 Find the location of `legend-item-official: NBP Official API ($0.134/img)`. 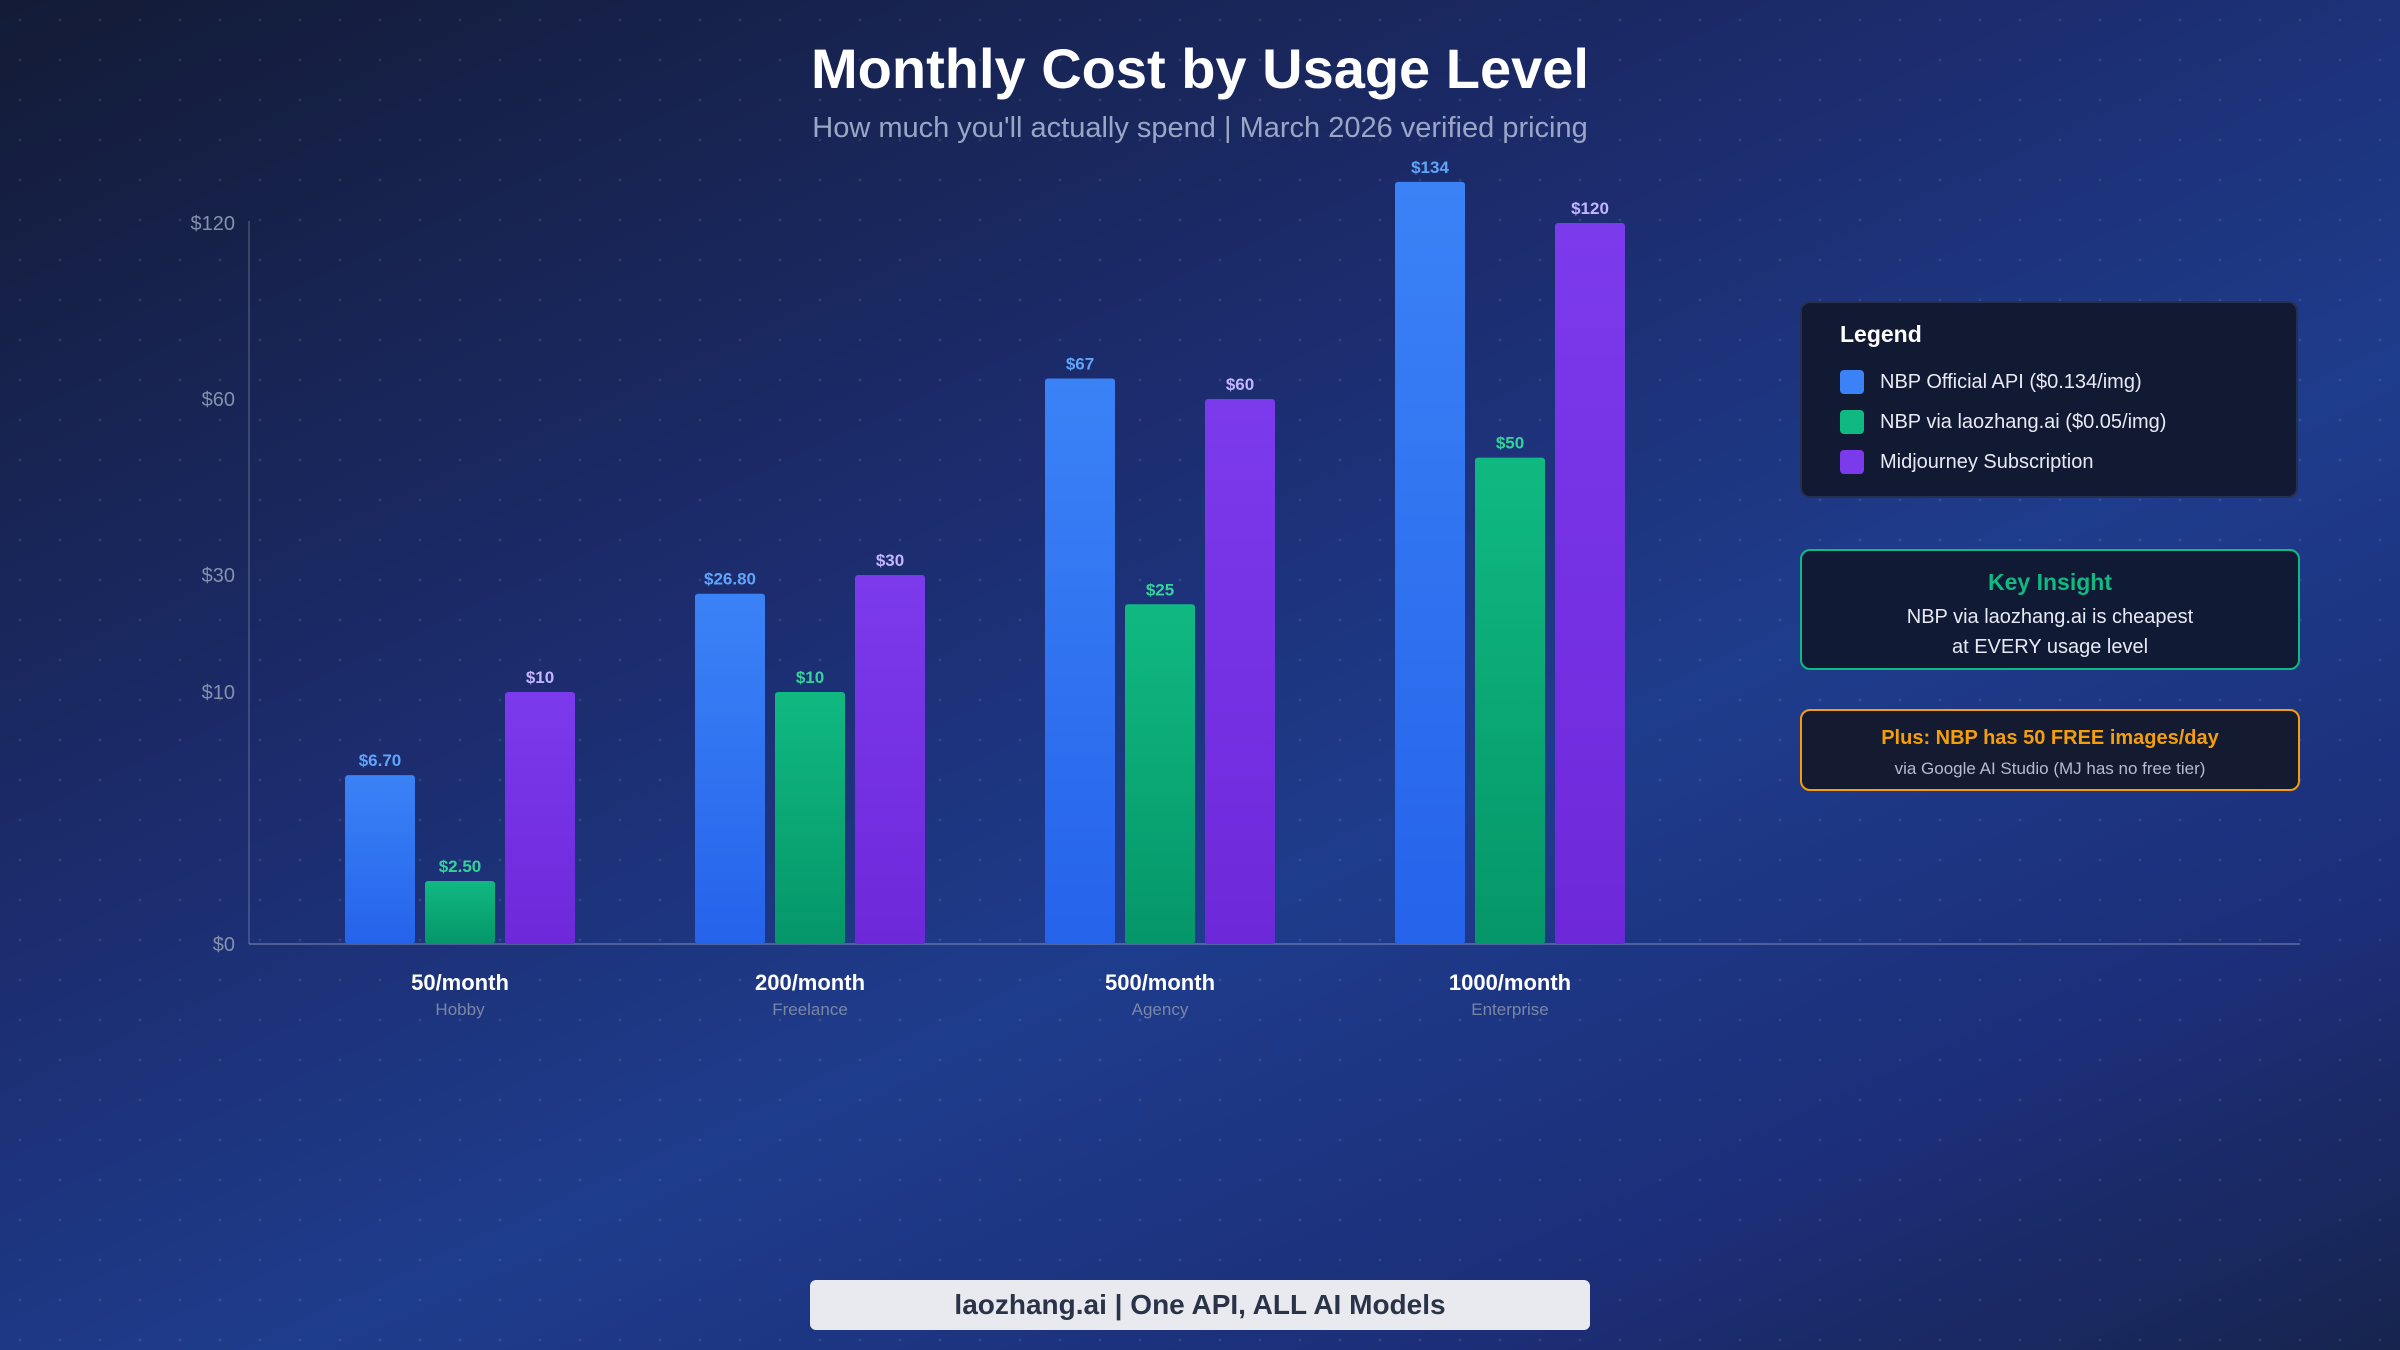

legend-item-official: NBP Official API ($0.134/img) is located at coordinates (2049, 382).